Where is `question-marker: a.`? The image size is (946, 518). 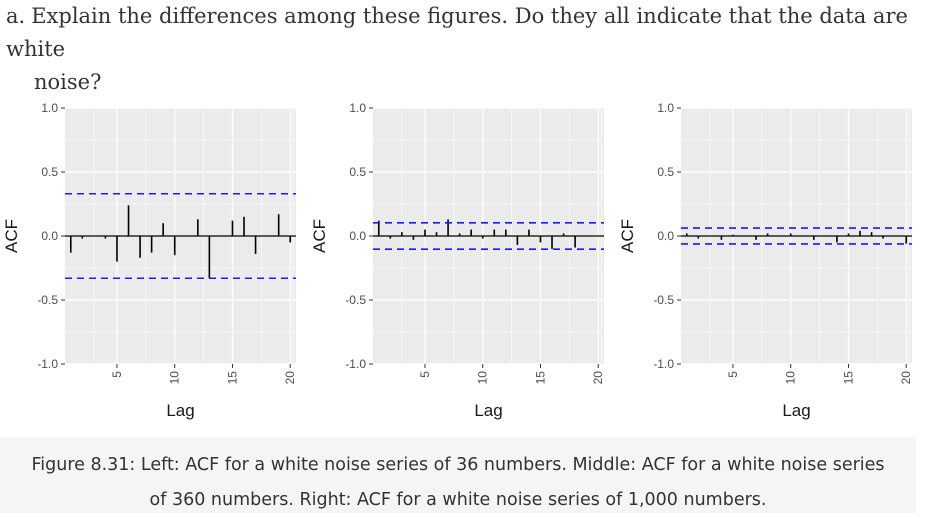 question-marker: a. is located at coordinates (16, 16).